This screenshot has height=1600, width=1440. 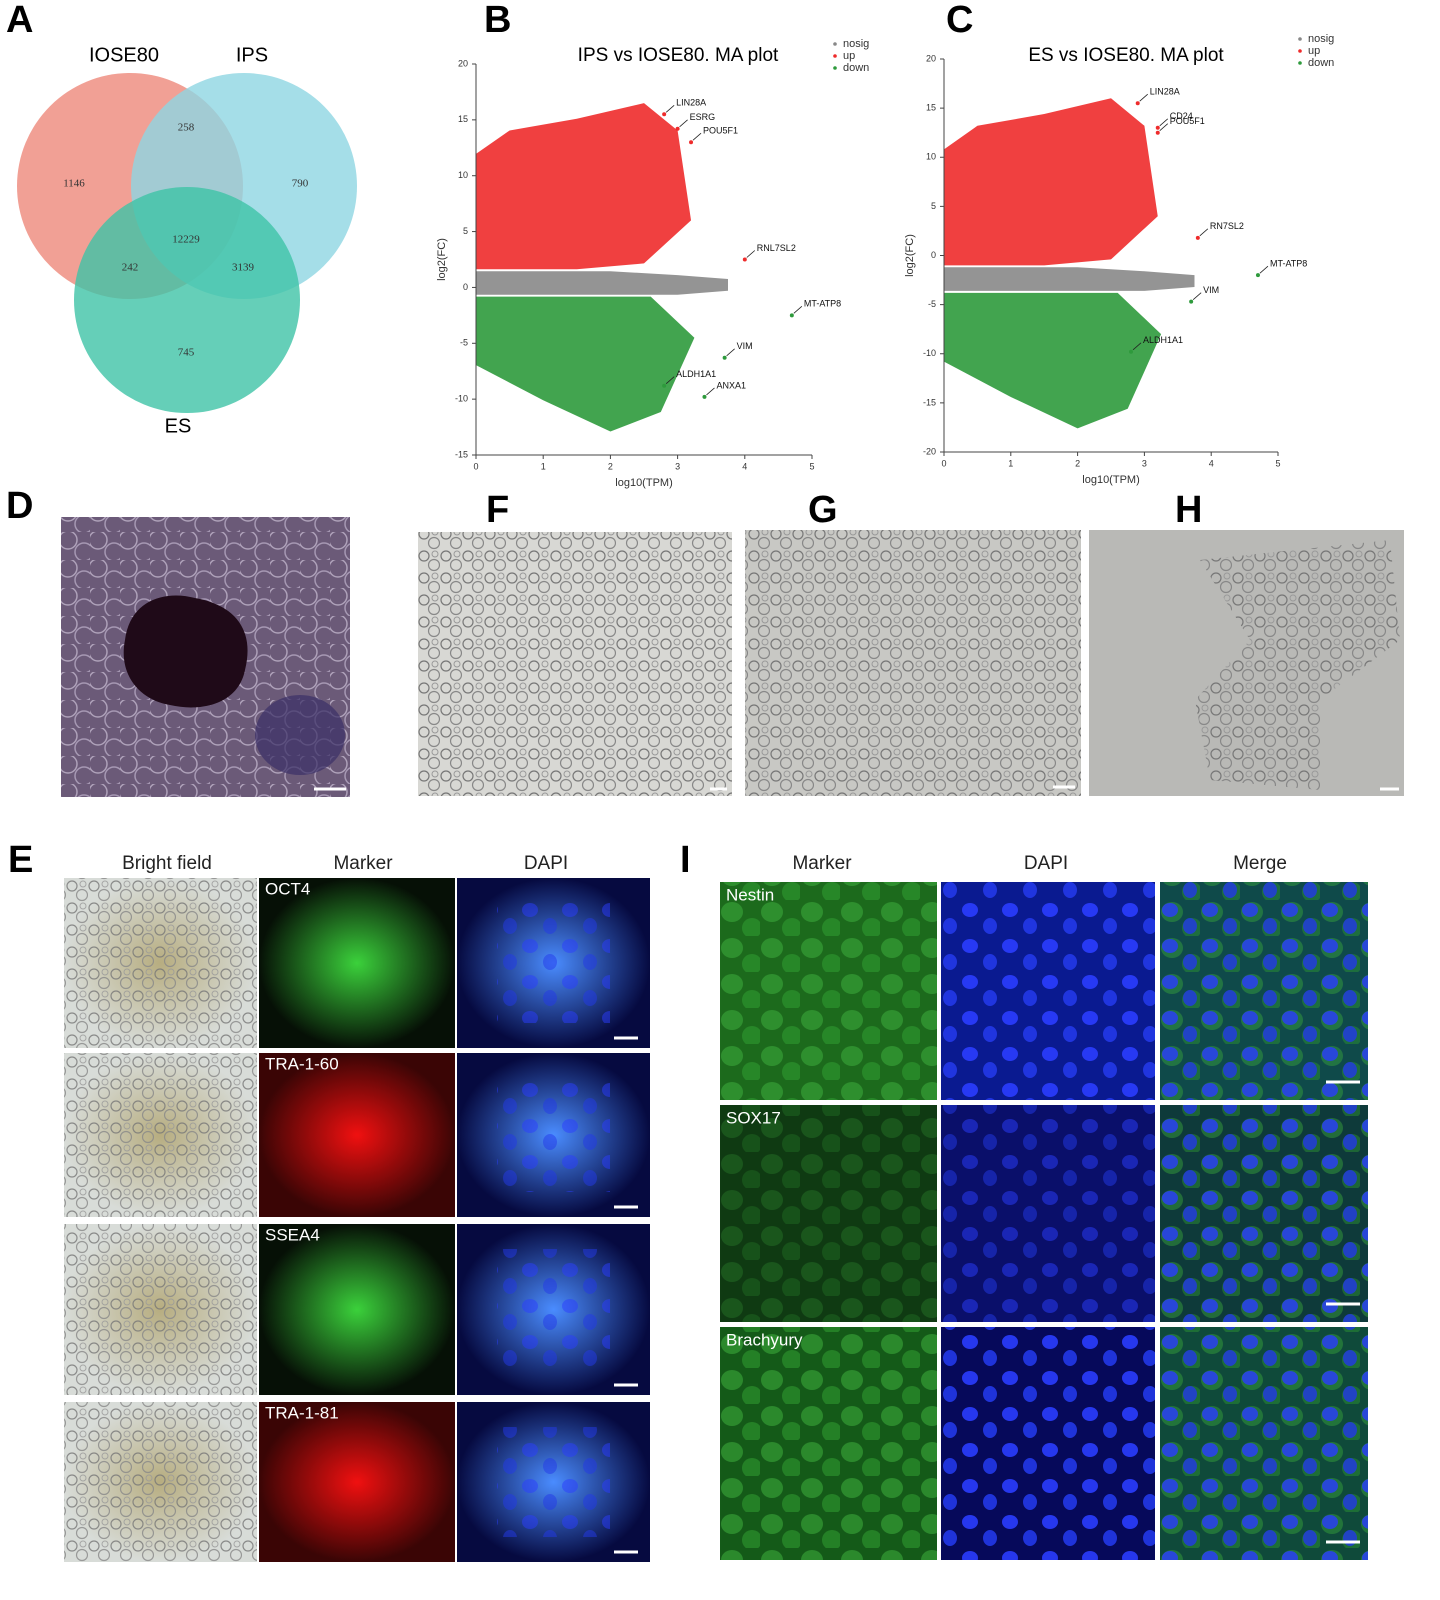 I want to click on cell-cluster, so click(x=1297, y=665).